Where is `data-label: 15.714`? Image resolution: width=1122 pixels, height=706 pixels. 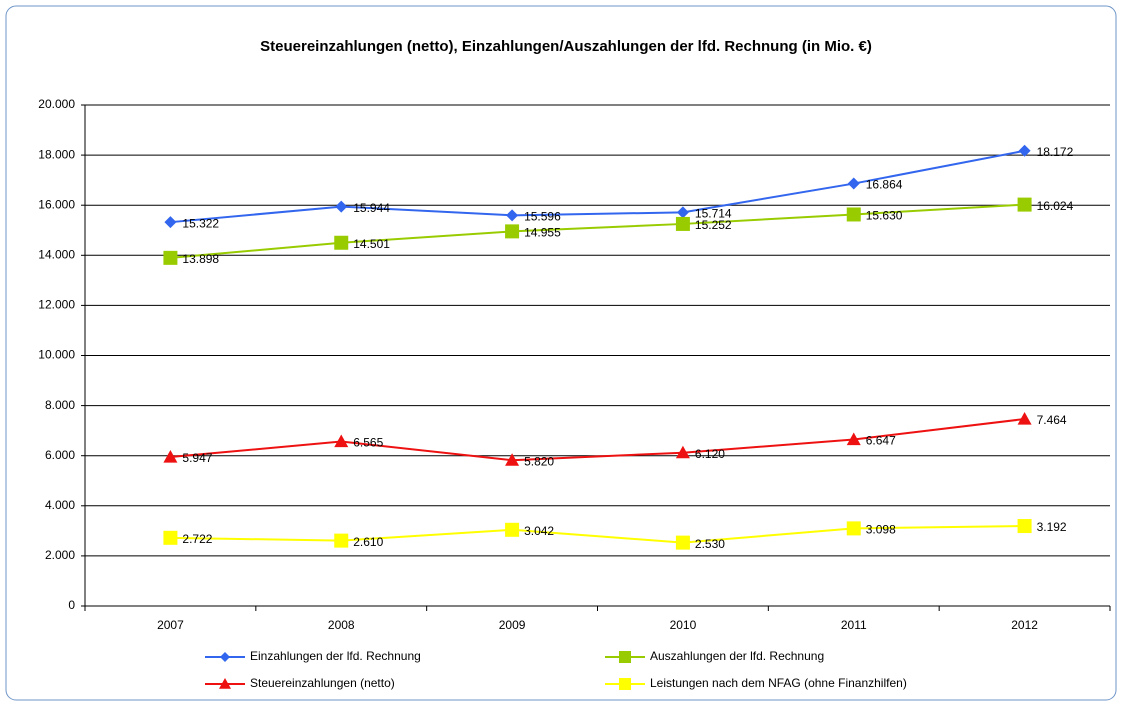
data-label: 15.714 is located at coordinates (713, 214).